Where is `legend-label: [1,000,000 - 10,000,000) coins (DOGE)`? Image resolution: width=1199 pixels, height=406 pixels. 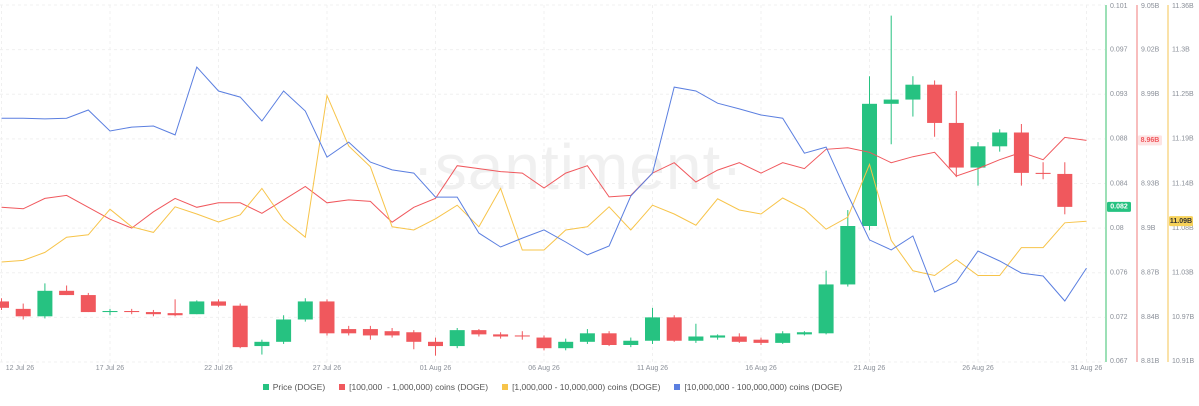 legend-label: [1,000,000 - 10,000,000) coins (DOGE) is located at coordinates (586, 387).